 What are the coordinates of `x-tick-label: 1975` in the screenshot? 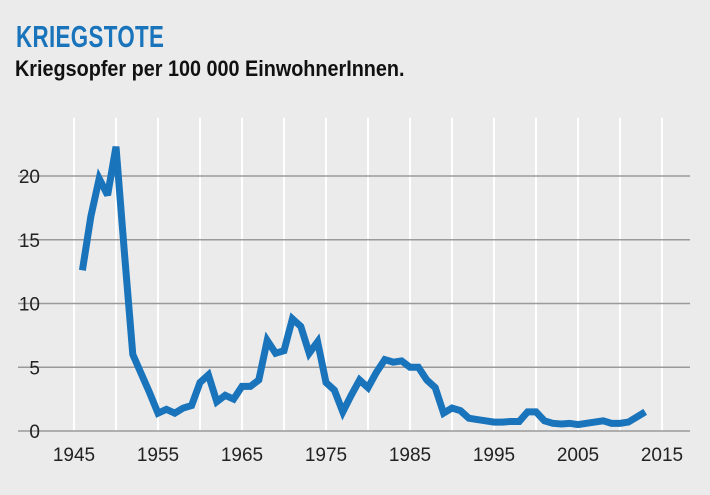 It's located at (326, 455).